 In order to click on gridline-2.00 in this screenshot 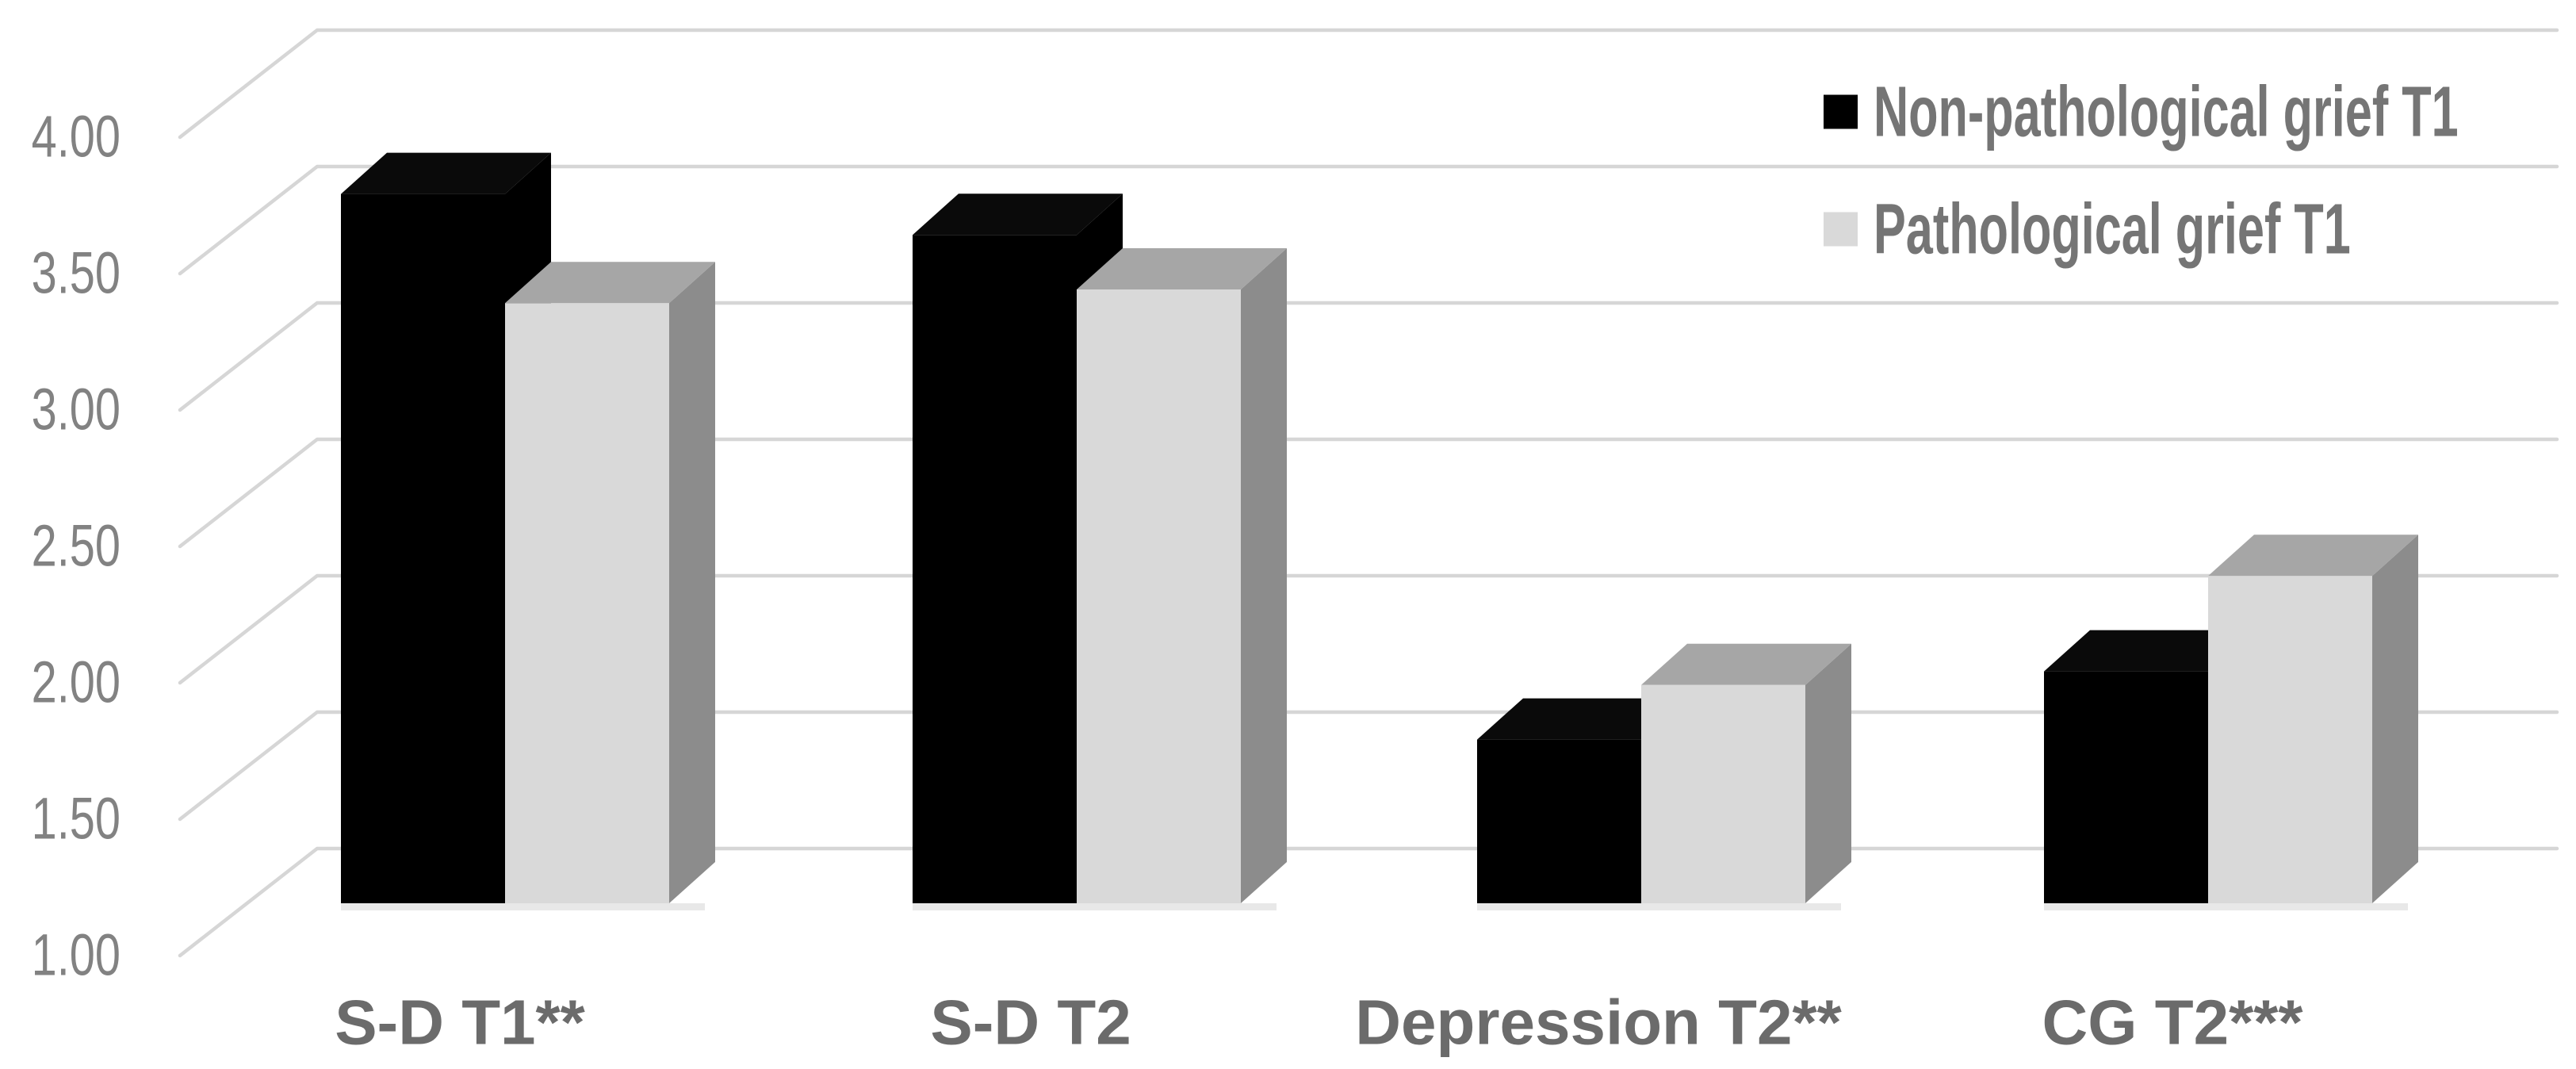, I will do `click(1368, 629)`.